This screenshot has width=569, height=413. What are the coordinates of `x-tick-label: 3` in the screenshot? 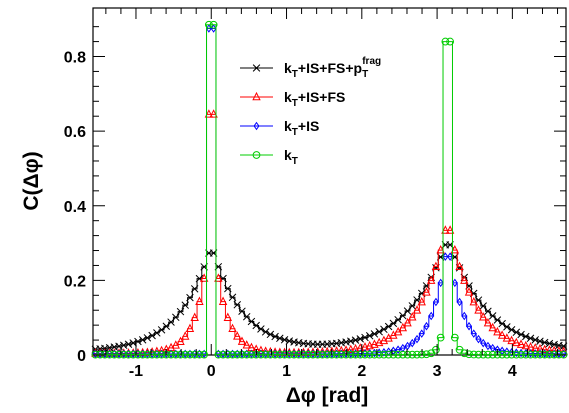 It's located at (437, 371).